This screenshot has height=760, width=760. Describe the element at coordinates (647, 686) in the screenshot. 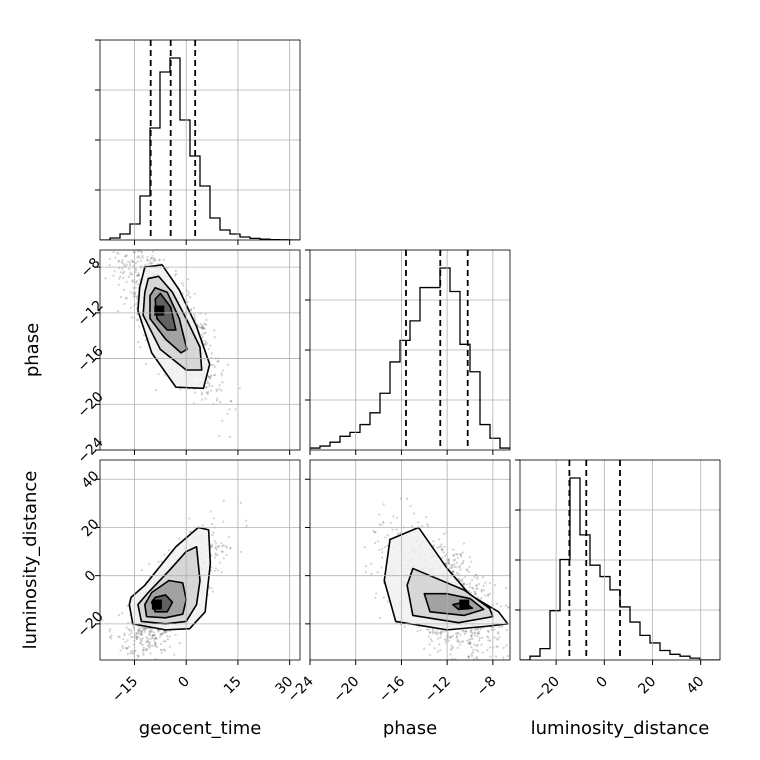

I see `x-tick-label: 20` at that location.